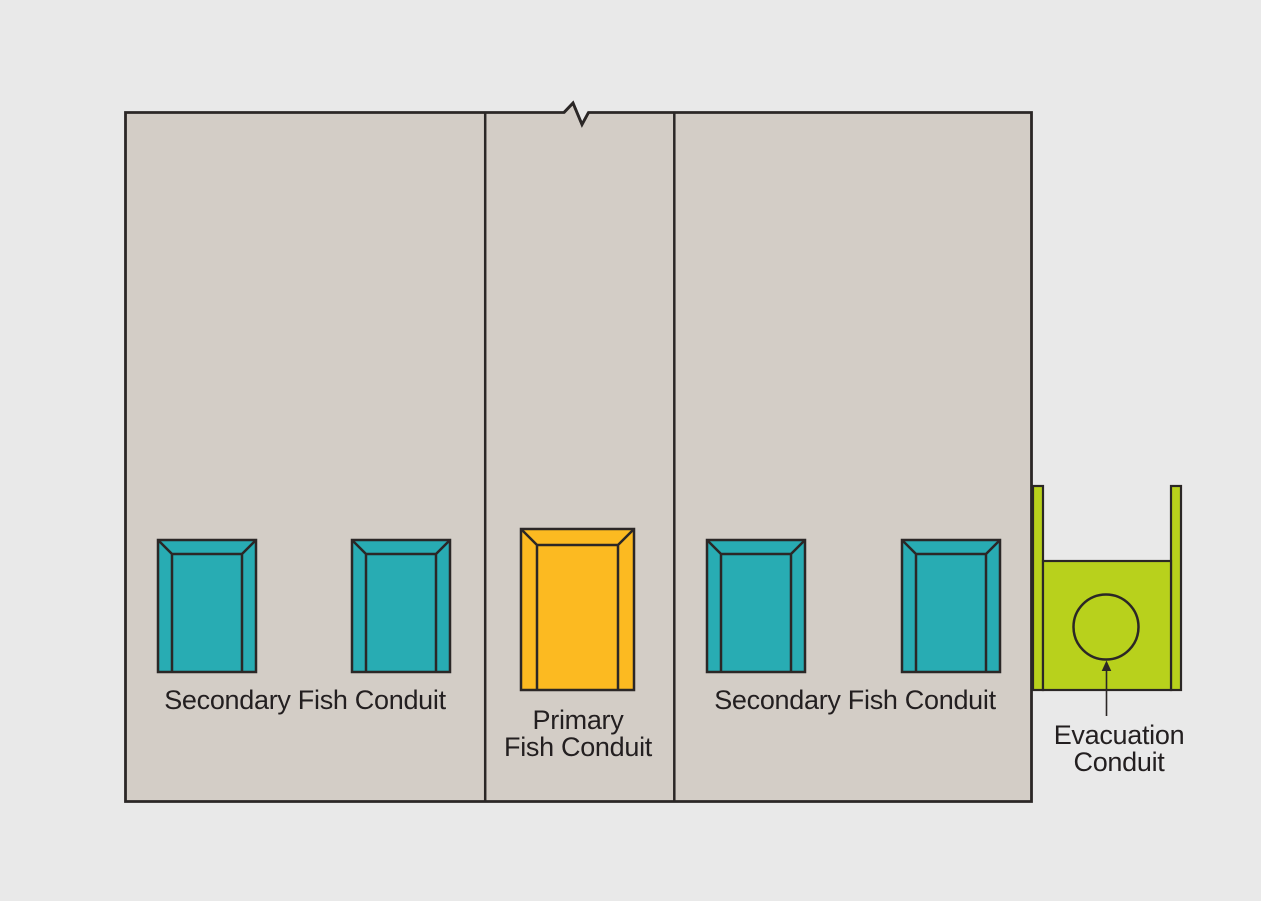 The width and height of the screenshot is (1261, 901). I want to click on label-secondary-right: Secondary Fish Conduit, so click(855, 700).